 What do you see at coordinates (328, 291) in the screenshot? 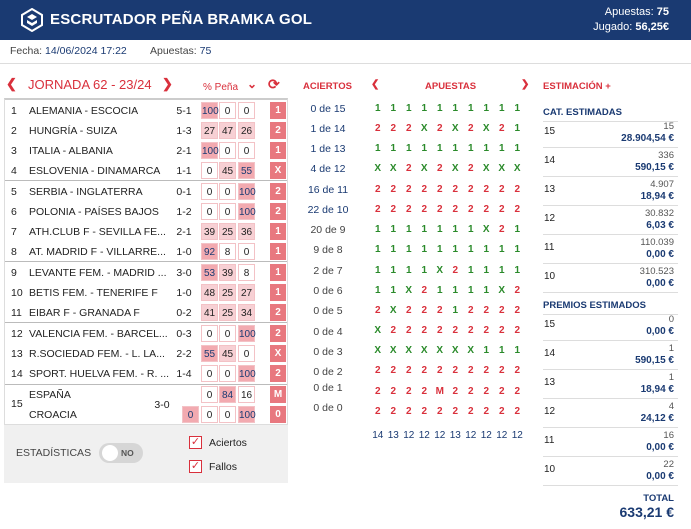
I see `aciertos-count: 0 de 6` at bounding box center [328, 291].